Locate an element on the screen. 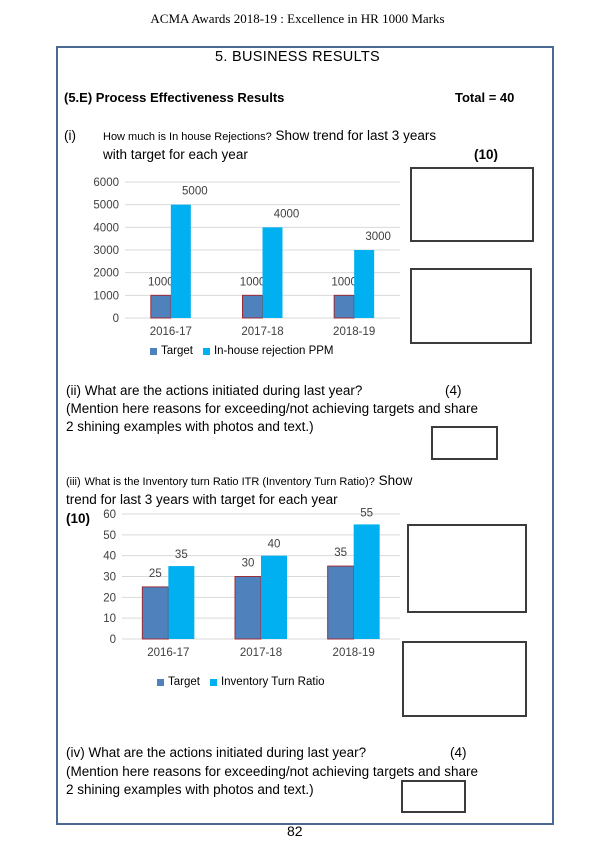  data-label: 3000 is located at coordinates (378, 237).